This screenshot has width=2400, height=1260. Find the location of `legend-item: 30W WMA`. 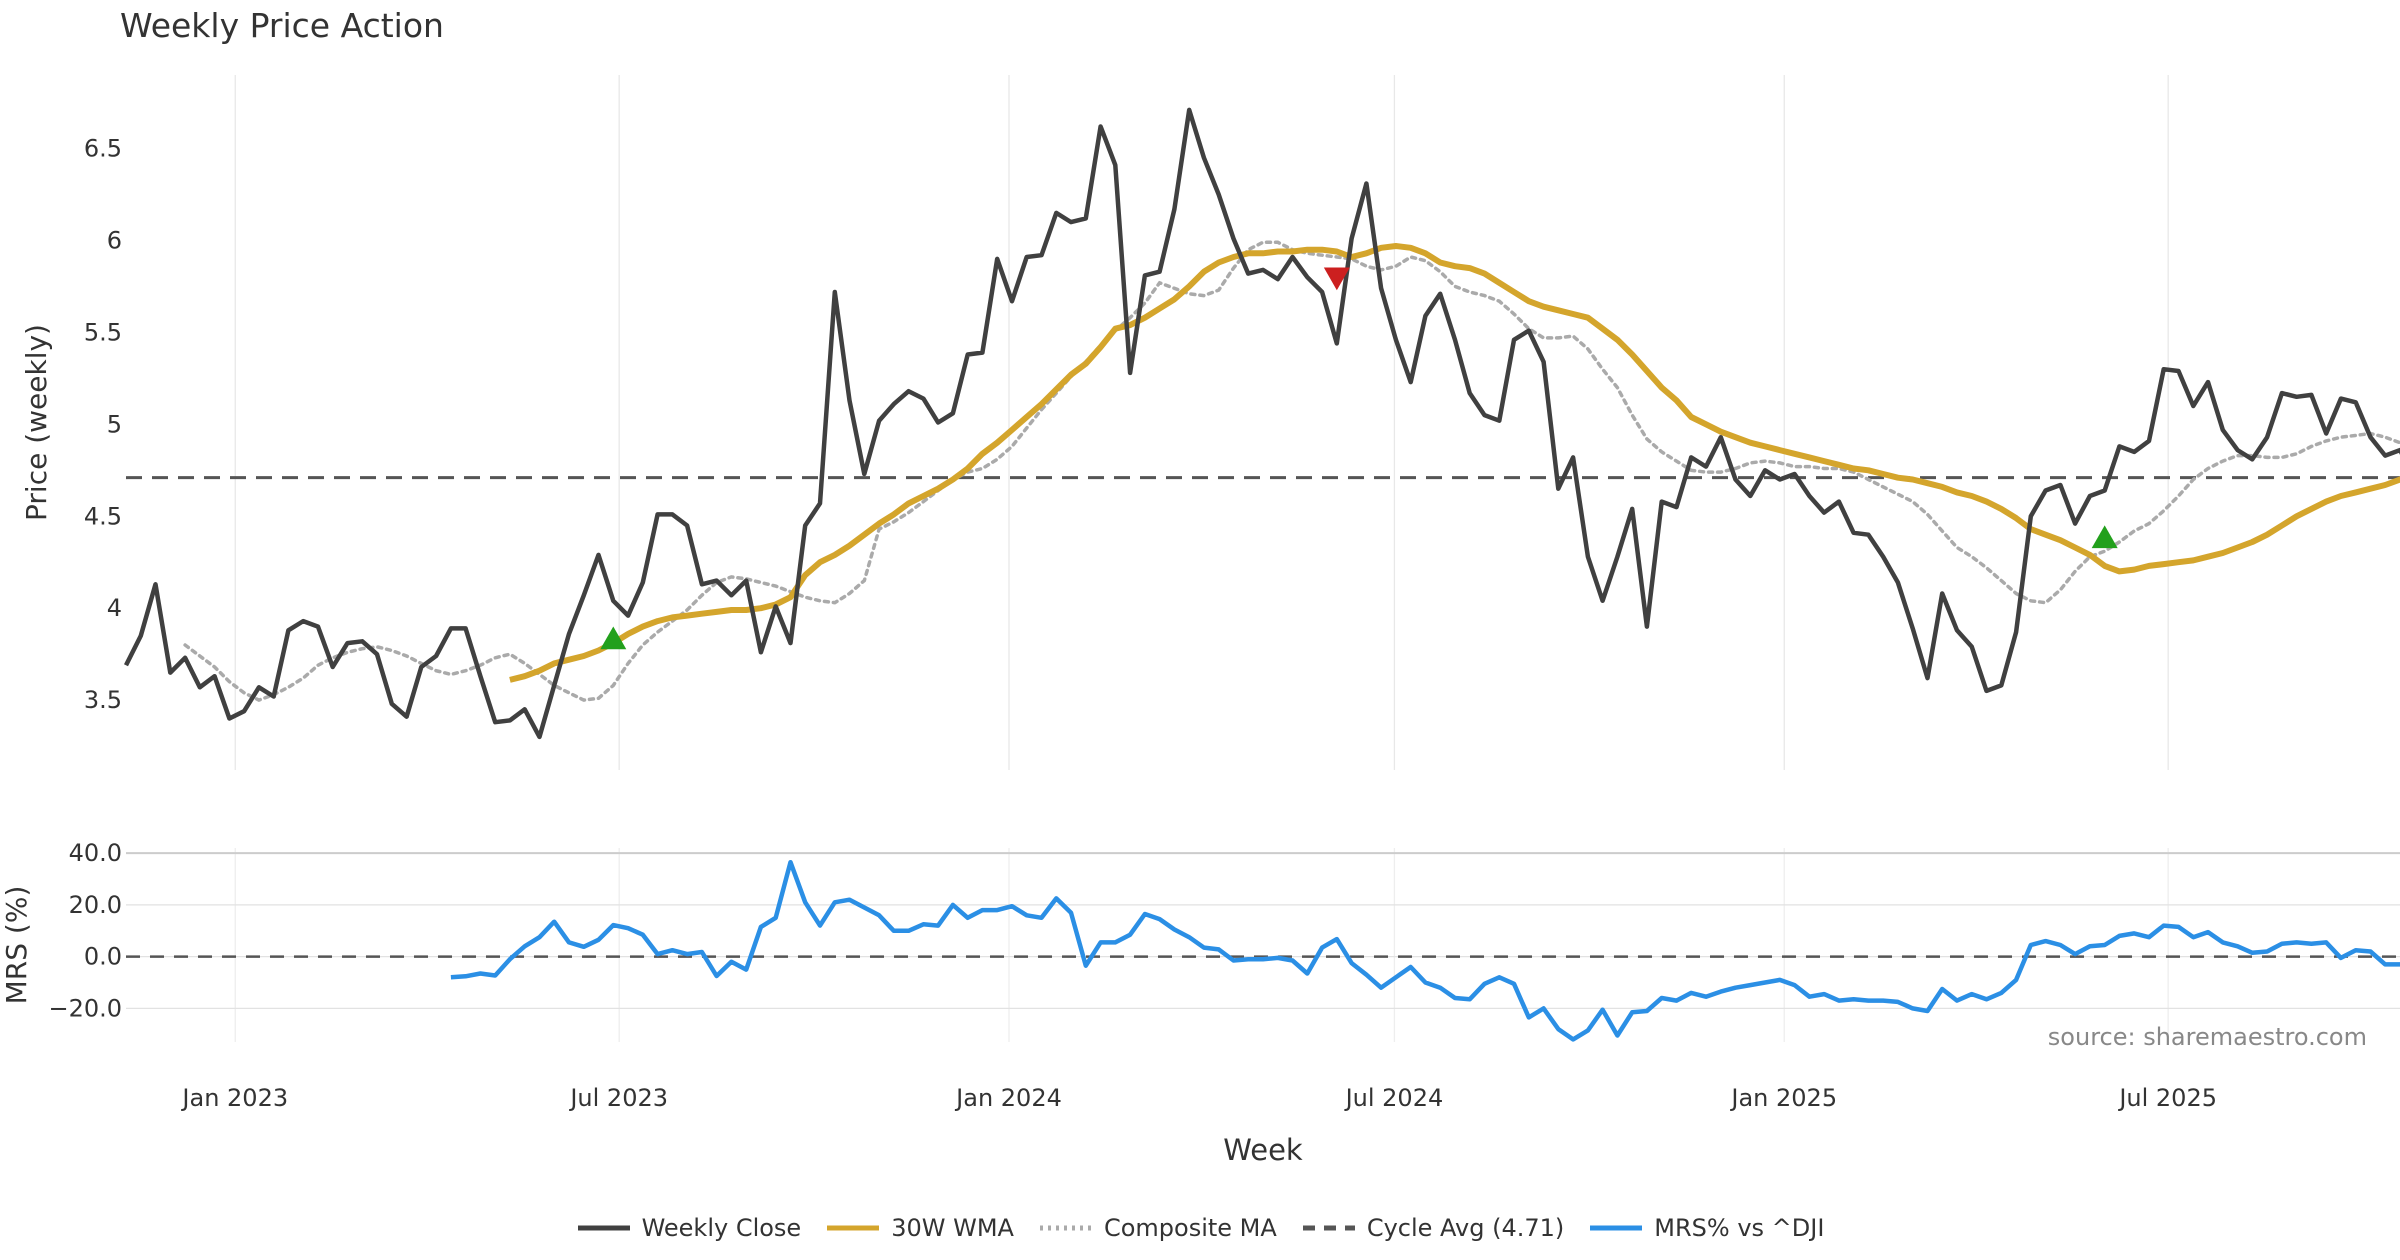

legend-item: 30W WMA is located at coordinates (919, 1228).